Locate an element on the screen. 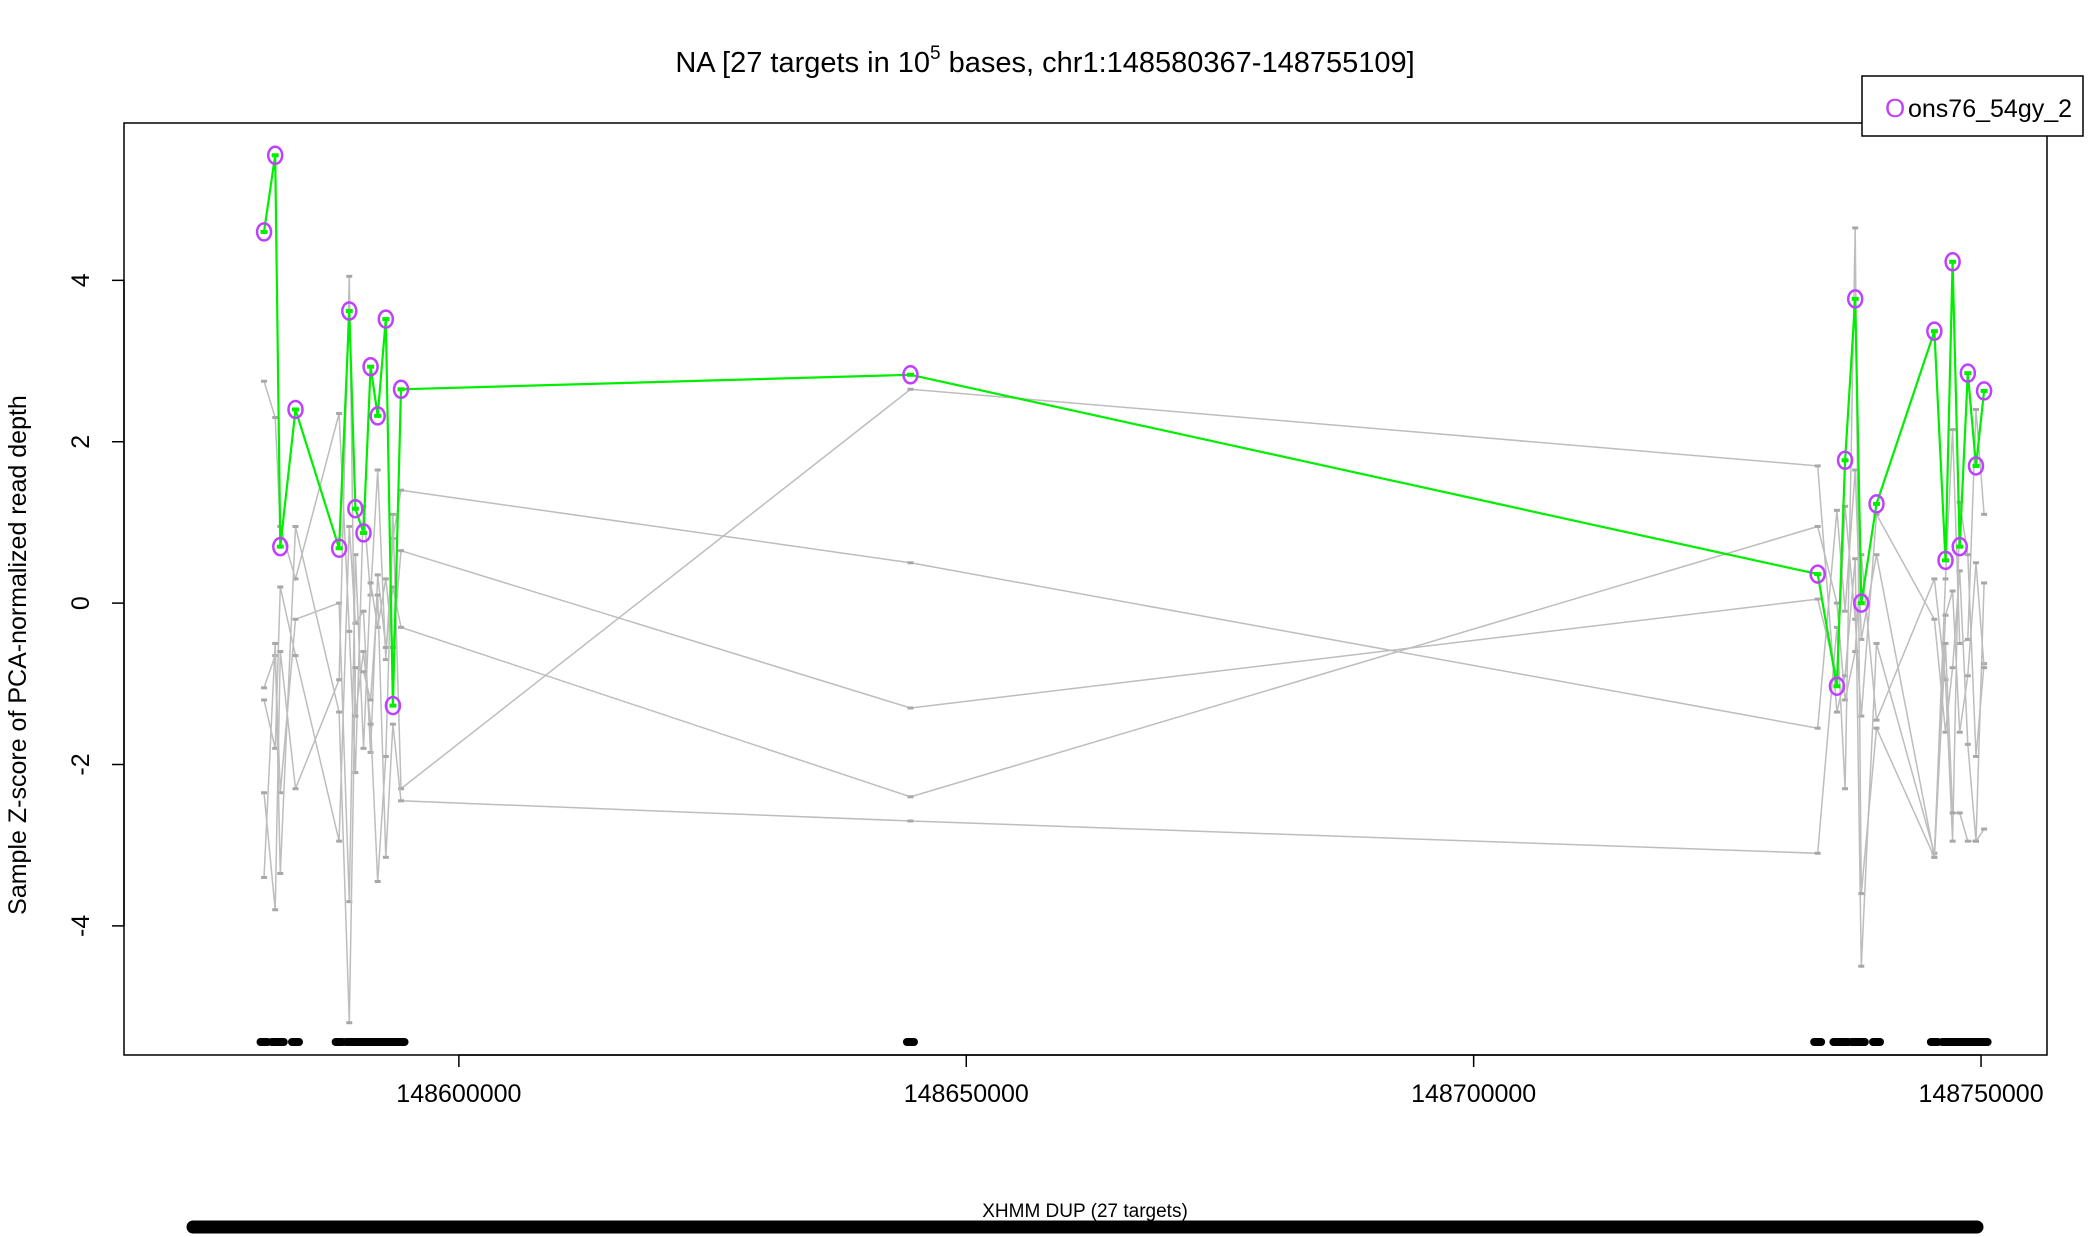  y-tick-label: -4 is located at coordinates (81, 926).